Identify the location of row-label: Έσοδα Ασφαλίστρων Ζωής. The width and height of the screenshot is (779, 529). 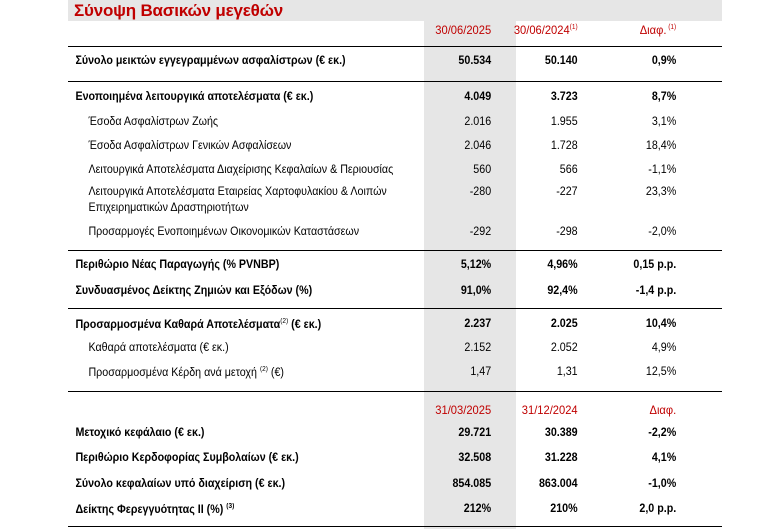
(153, 122).